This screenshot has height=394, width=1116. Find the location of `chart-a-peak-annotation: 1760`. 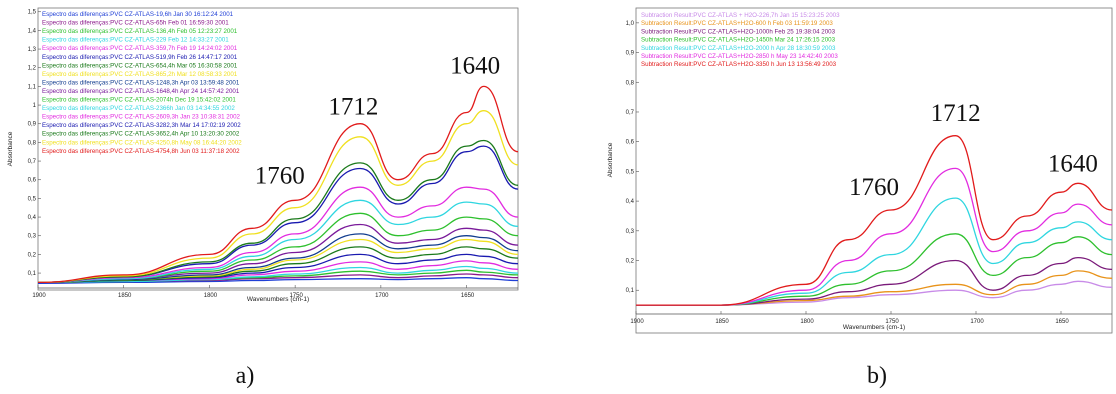

chart-a-peak-annotation: 1760 is located at coordinates (280, 175).